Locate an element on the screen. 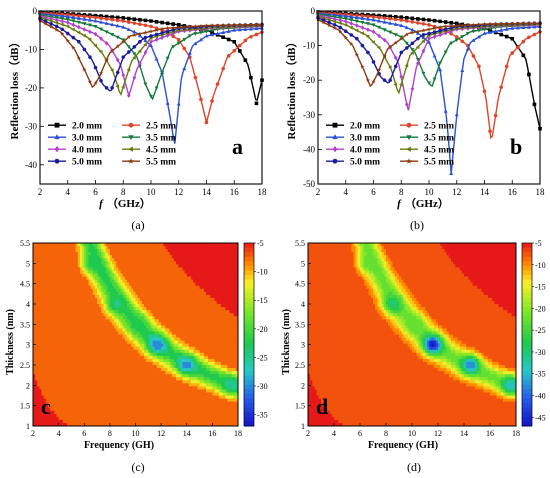 The image size is (550, 478). legend-label-6: 5.0 mm is located at coordinates (87, 163).